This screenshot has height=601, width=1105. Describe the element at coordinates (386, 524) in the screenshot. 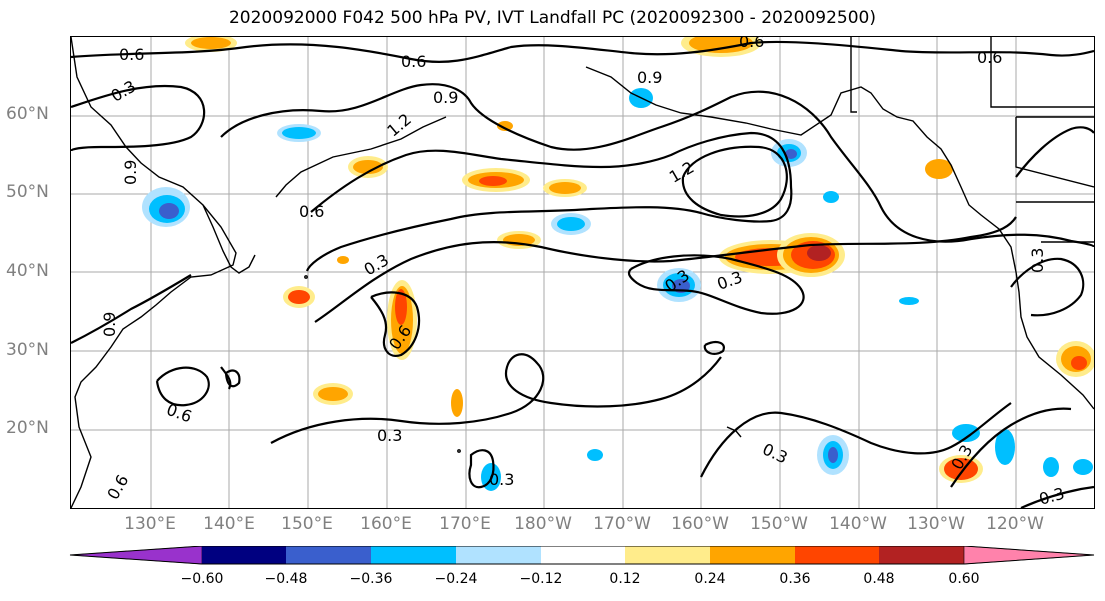

I see `lon-label: 160°E` at that location.